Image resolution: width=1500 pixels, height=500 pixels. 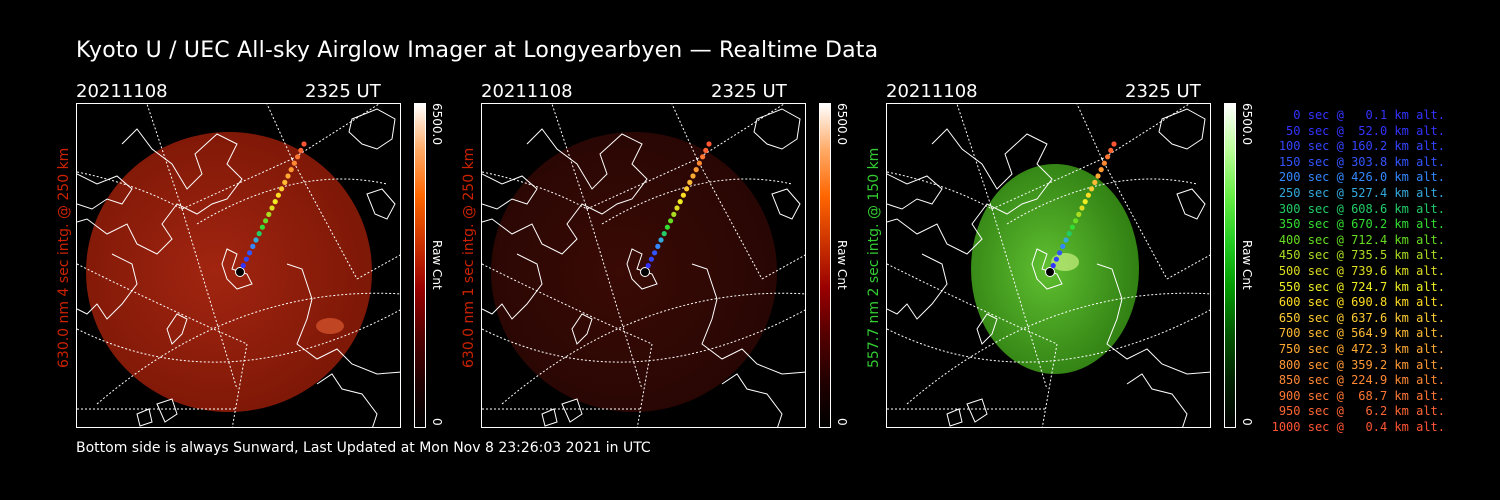 I want to click on legend-entry: 600 sec @ 690.8 km alt., so click(x=1361, y=302).